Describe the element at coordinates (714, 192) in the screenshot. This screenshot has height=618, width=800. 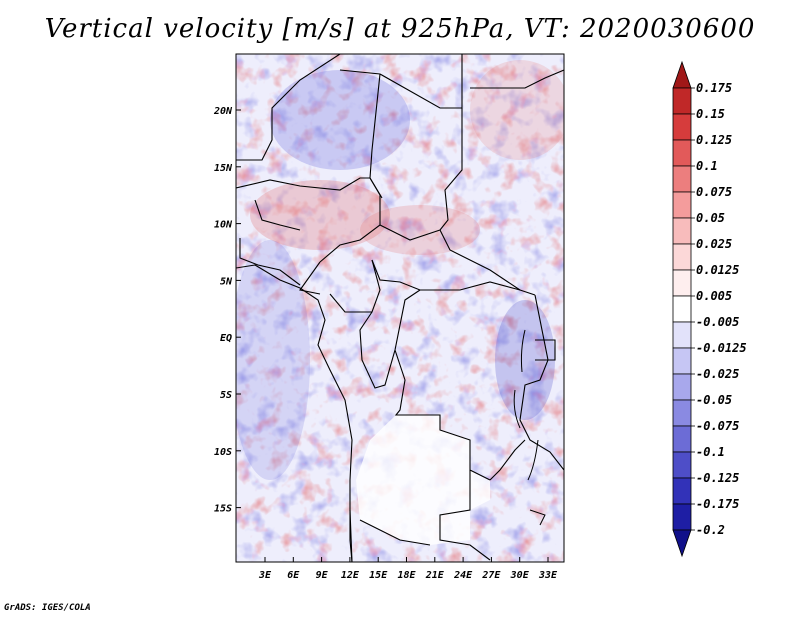
I see `colorbar-label: 0.075` at that location.